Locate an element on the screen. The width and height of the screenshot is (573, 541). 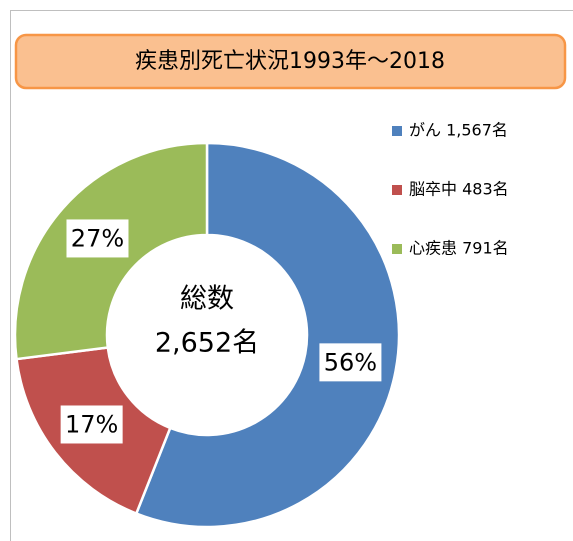
legend-label: 心疾患 791名 is located at coordinates (459, 248).